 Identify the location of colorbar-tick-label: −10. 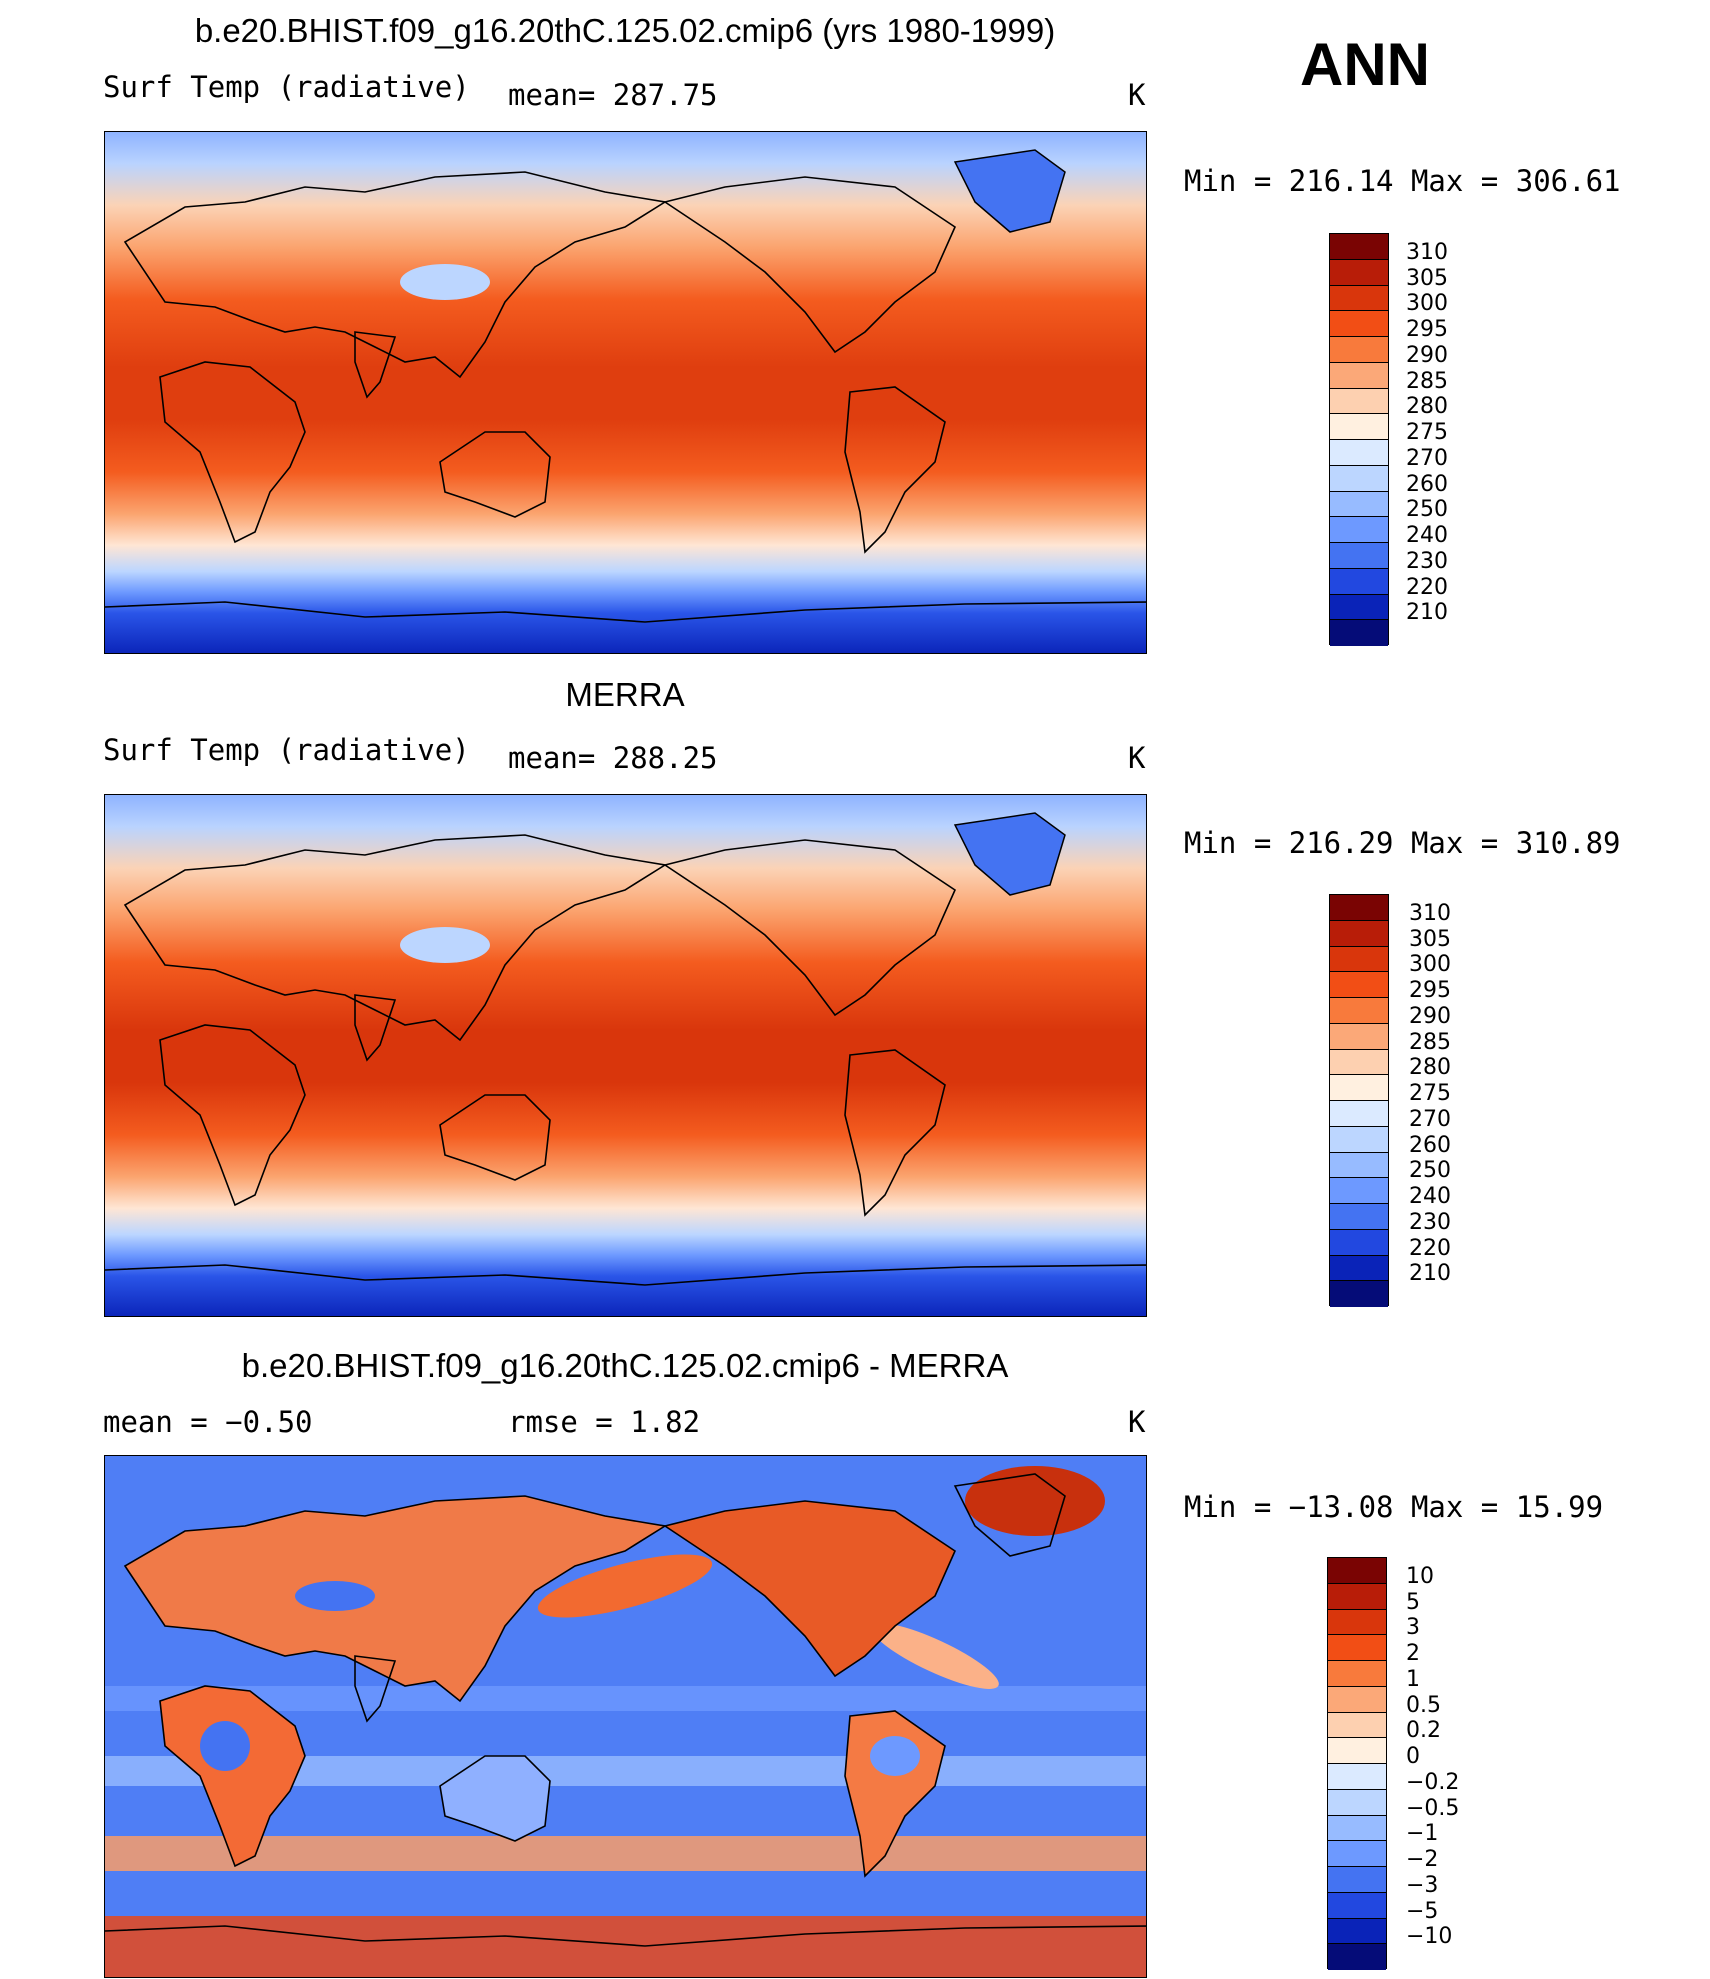
(1429, 1937).